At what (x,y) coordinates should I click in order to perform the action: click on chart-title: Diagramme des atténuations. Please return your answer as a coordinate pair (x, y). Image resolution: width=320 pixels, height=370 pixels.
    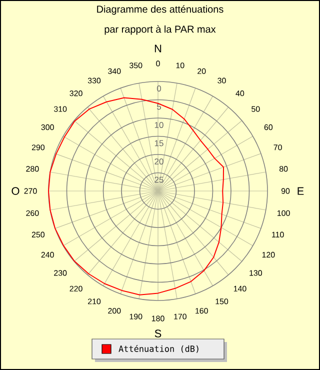
    Looking at the image, I should click on (160, 10).